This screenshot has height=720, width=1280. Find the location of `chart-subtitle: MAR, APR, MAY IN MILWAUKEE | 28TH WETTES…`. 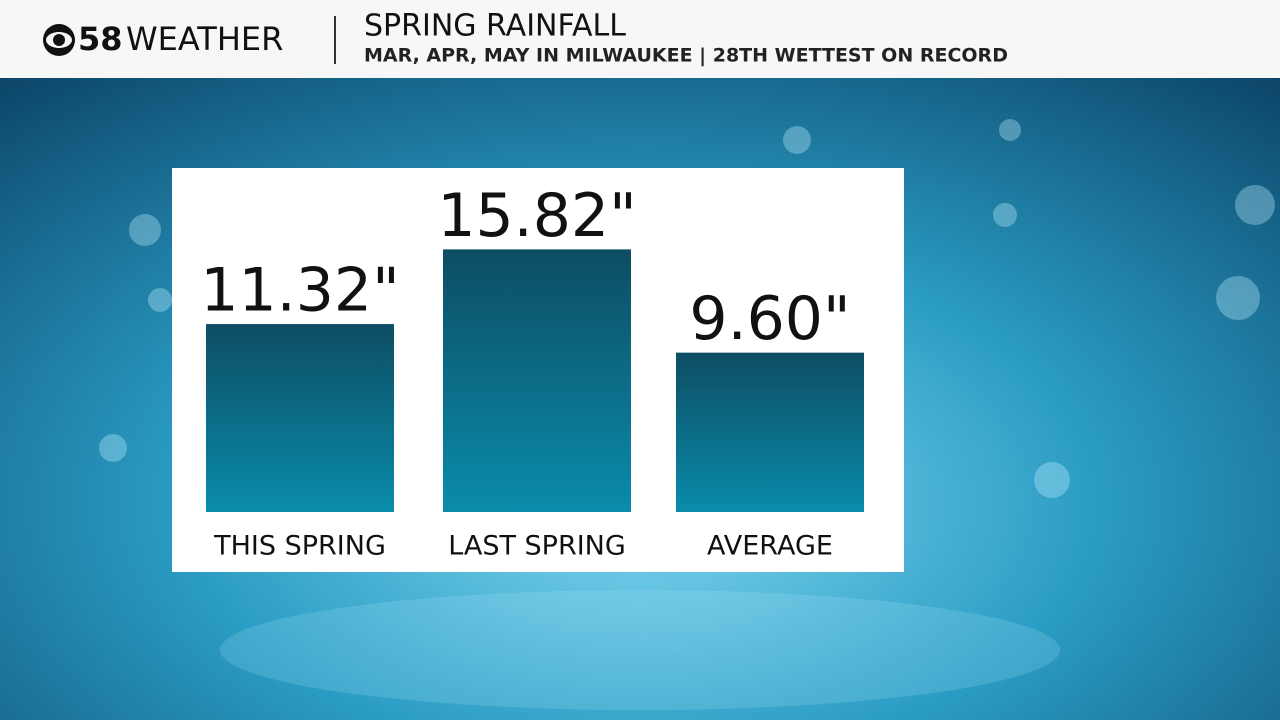

chart-subtitle: MAR, APR, MAY IN MILWAUKEE | 28TH WETTES… is located at coordinates (686, 56).